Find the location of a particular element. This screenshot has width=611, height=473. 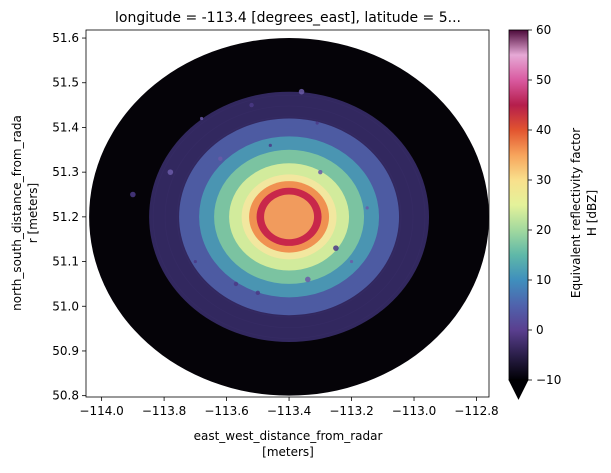

colorbar-tick-label: 30 is located at coordinates (543, 180).